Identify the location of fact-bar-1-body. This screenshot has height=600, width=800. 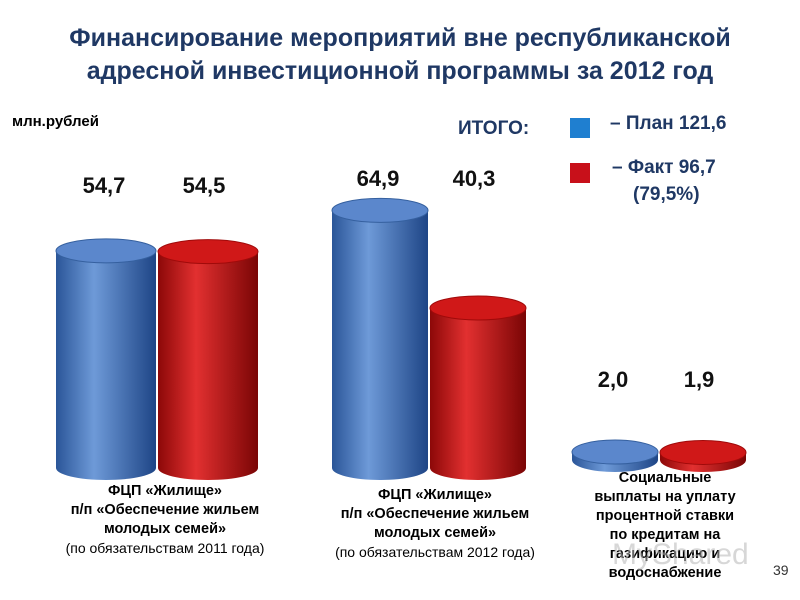
(208, 365).